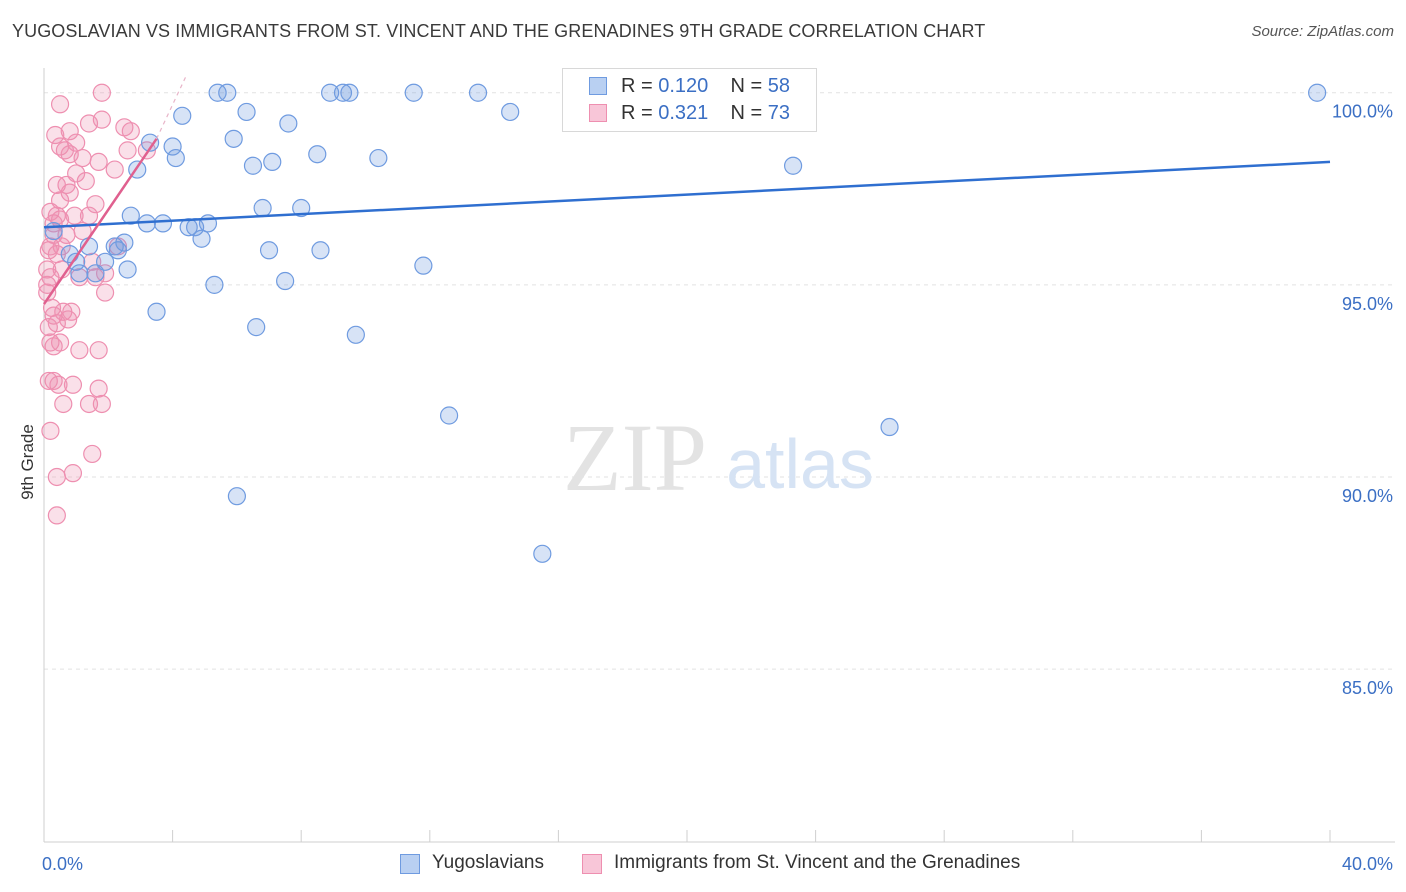  What do you see at coordinates (598, 86) in the screenshot?
I see `legend-swatch-blue` at bounding box center [598, 86].